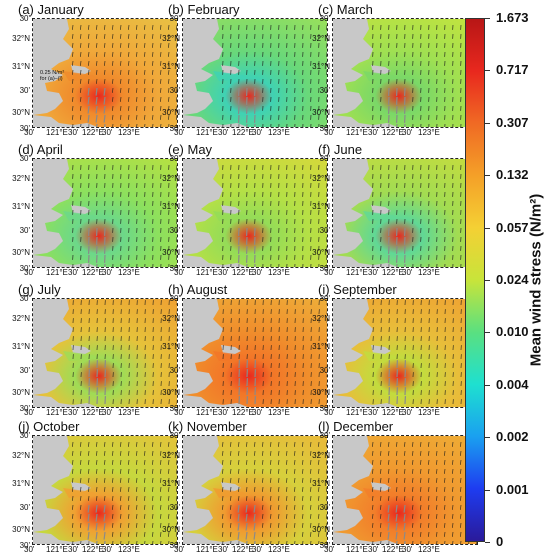 The height and width of the screenshot is (557, 550). What do you see at coordinates (39, 289) in the screenshot?
I see `panel-title: (g) July` at bounding box center [39, 289].